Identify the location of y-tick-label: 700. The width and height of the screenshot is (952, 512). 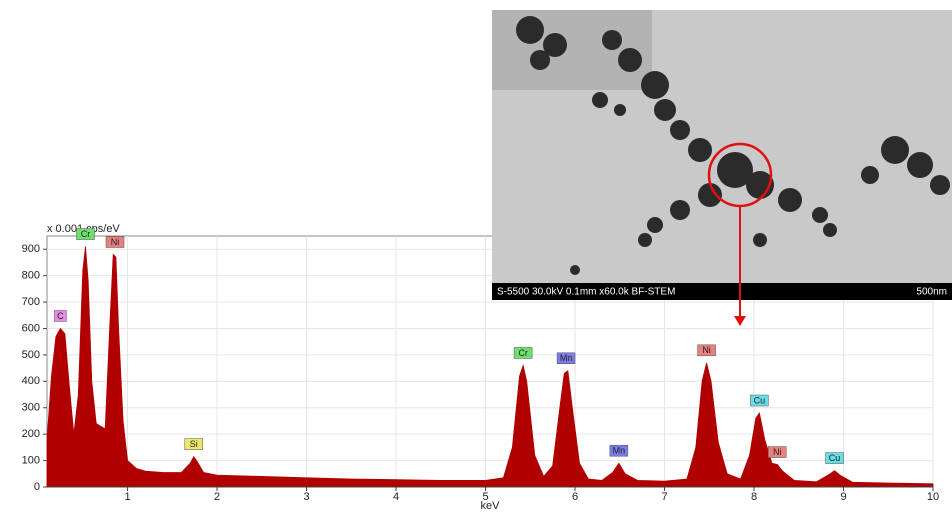
(31, 302).